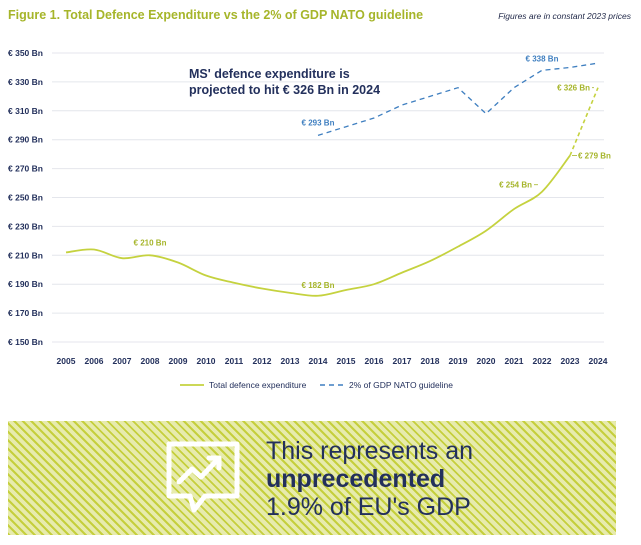 The height and width of the screenshot is (545, 641). Describe the element at coordinates (542, 58) in the screenshot. I see `data-label: € 338 Bn` at that location.